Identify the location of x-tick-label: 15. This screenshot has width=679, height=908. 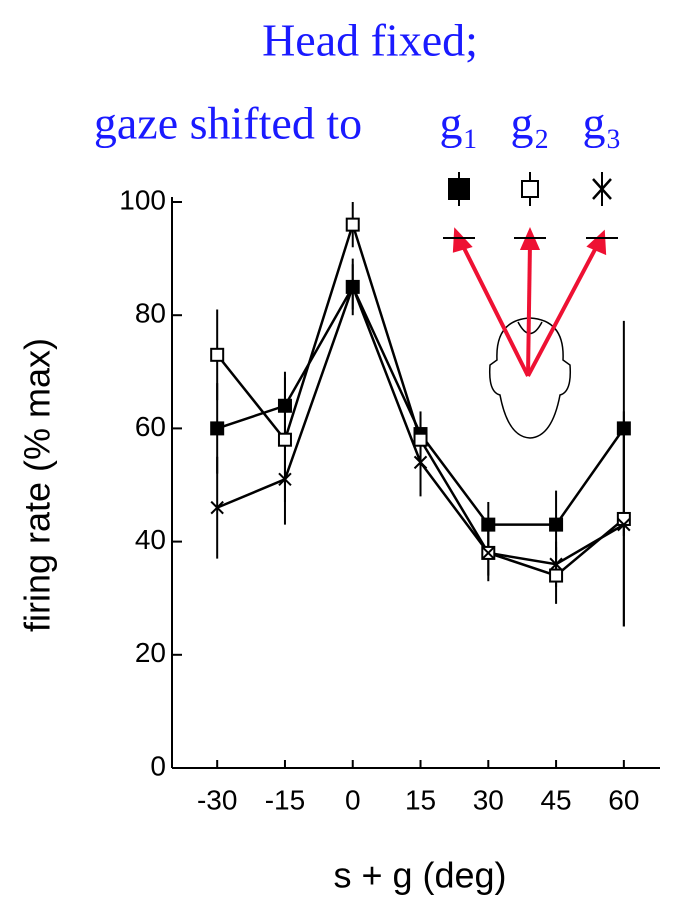
(420, 799).